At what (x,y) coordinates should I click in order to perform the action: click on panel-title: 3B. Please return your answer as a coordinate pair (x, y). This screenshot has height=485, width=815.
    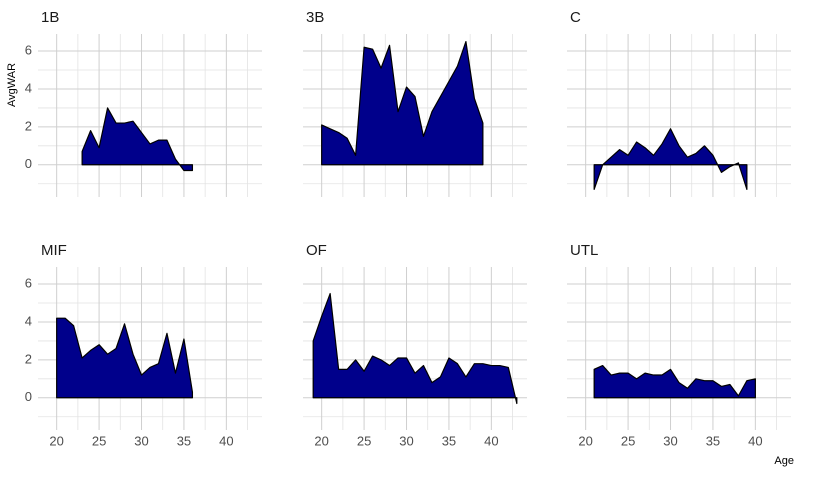
    Looking at the image, I should click on (315, 17).